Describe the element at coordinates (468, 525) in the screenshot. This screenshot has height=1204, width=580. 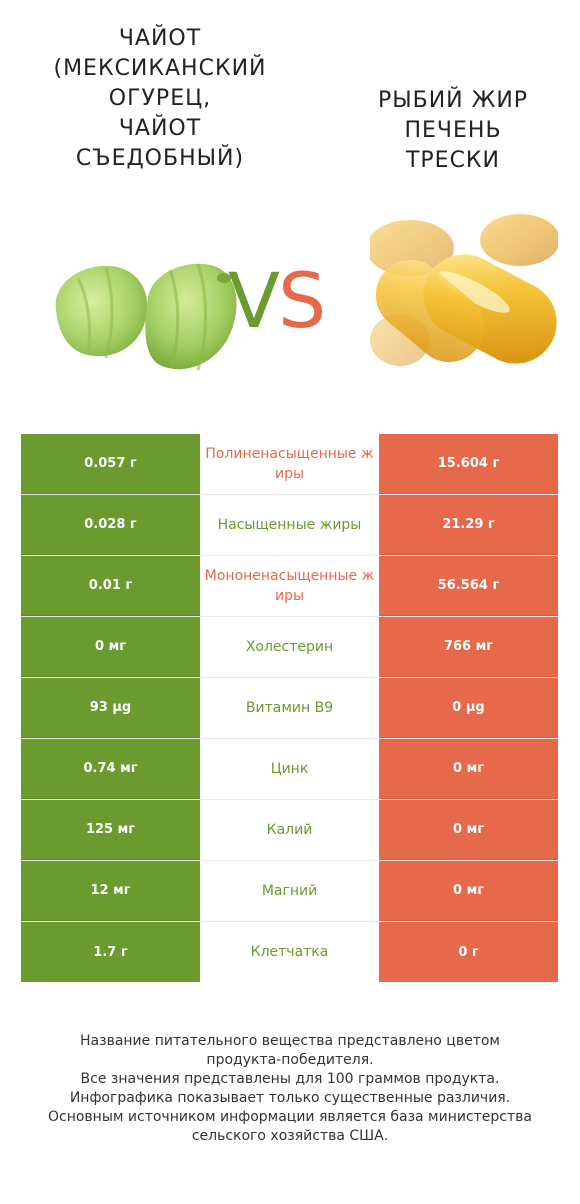
I see `right-value: 21.29 г` at that location.